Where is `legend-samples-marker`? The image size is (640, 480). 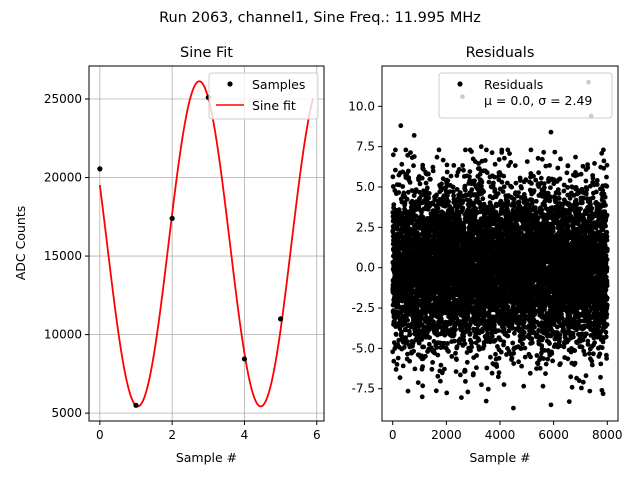
legend-samples-marker is located at coordinates (230, 84).